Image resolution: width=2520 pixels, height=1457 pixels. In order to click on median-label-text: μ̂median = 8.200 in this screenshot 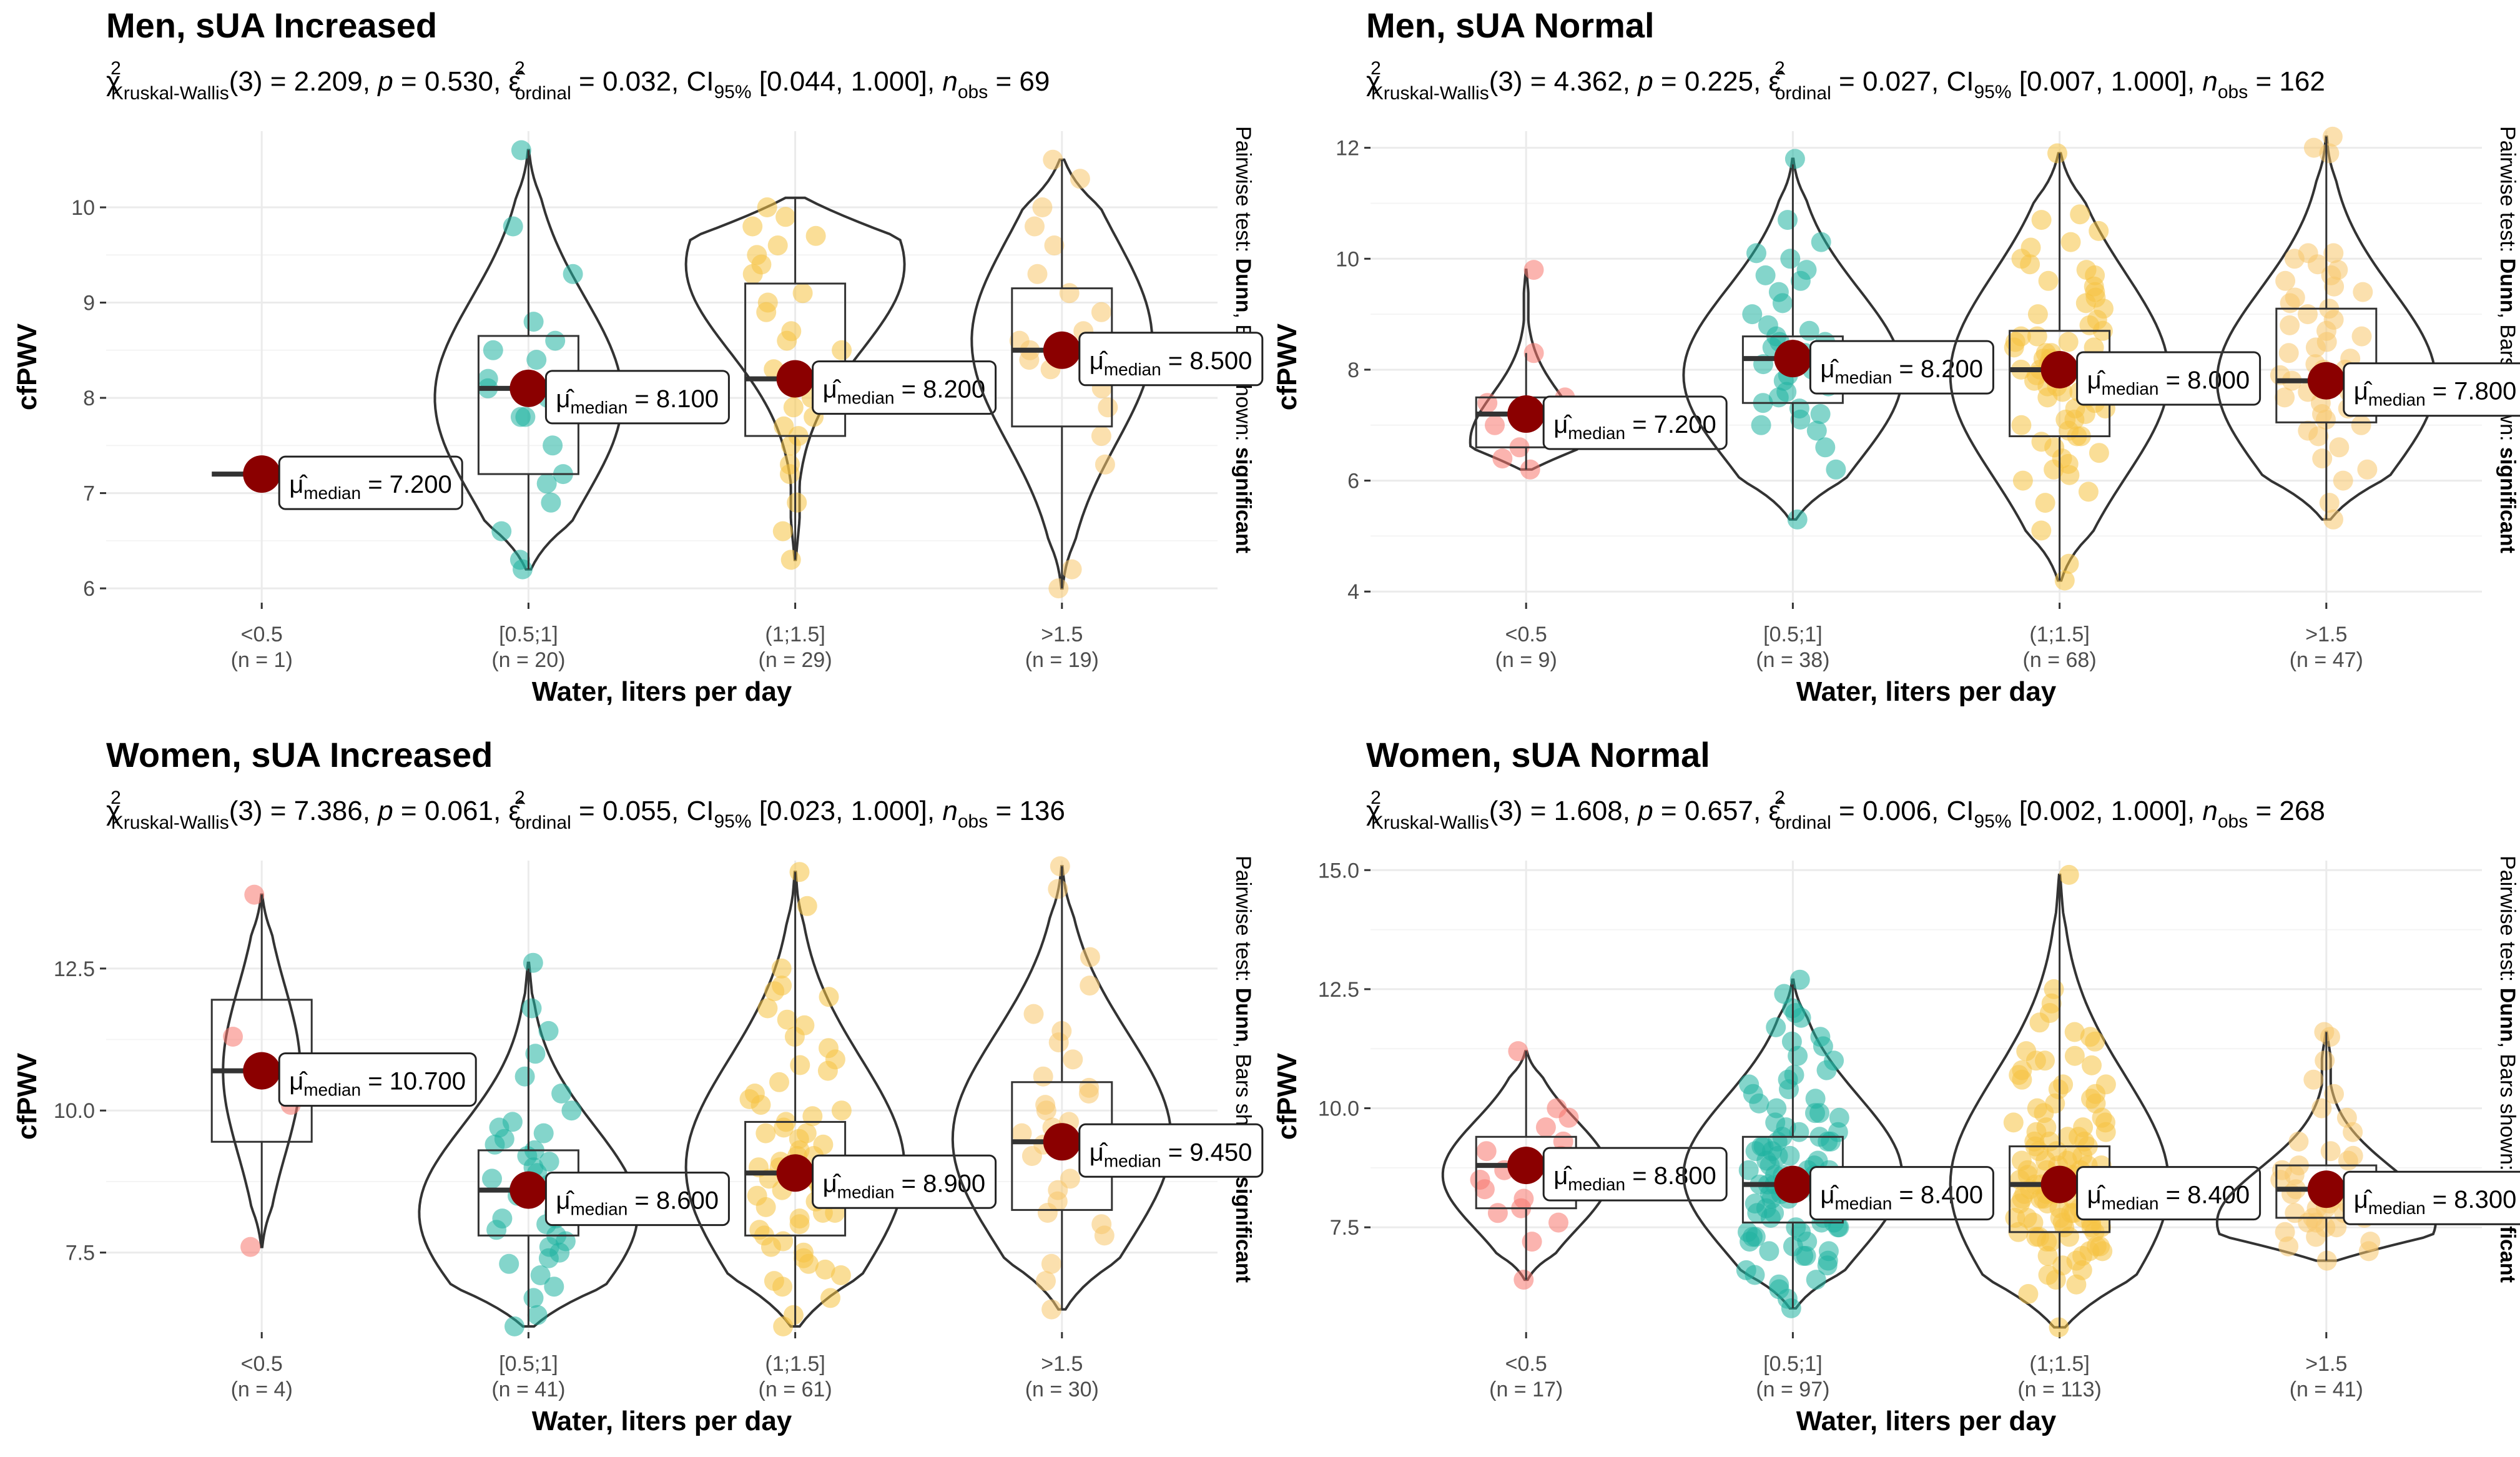, I will do `click(1902, 371)`.